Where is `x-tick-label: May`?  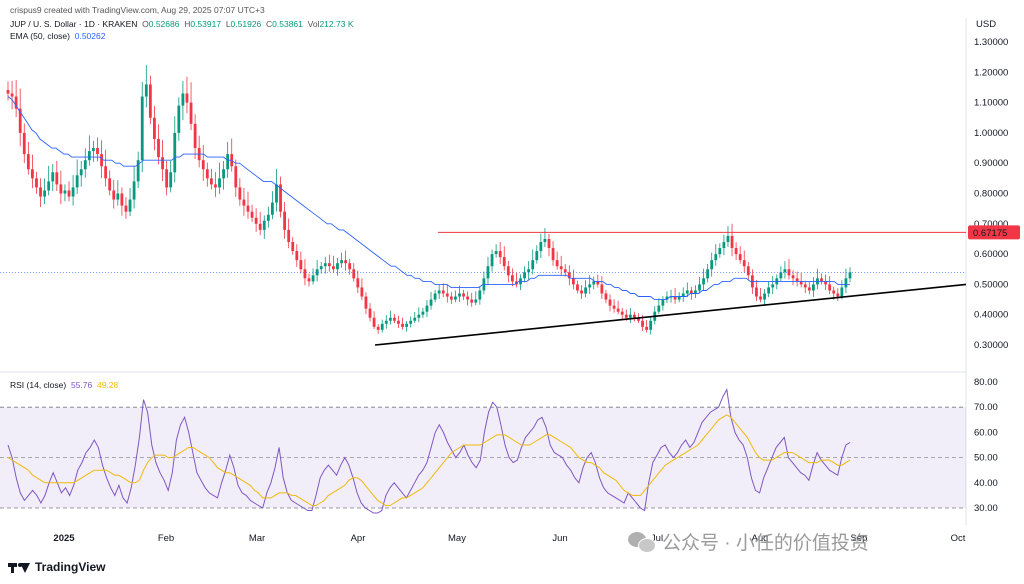
x-tick-label: May is located at coordinates (457, 538).